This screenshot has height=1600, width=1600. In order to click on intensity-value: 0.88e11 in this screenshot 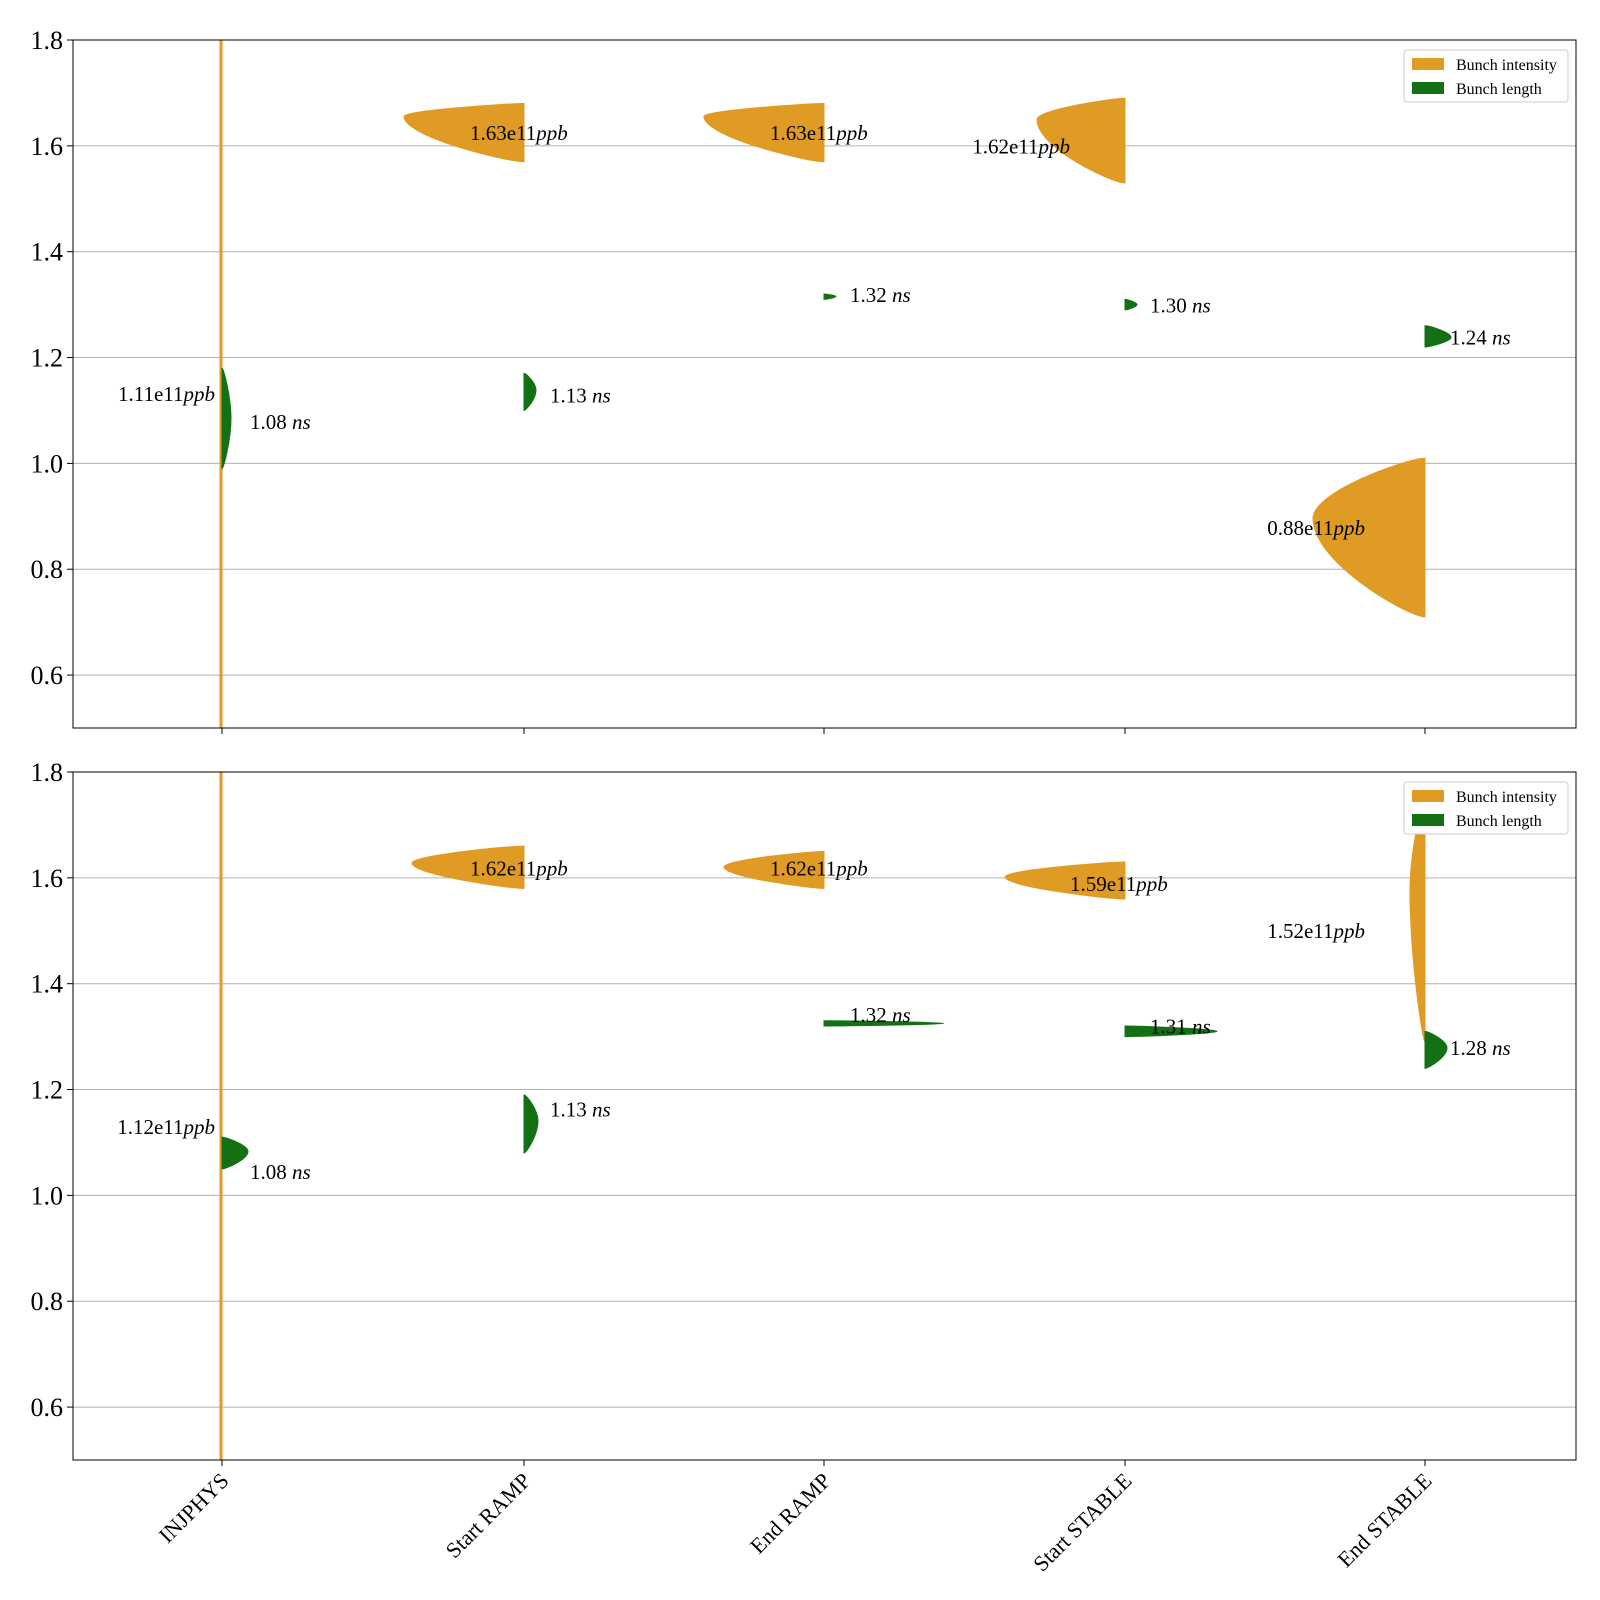, I will do `click(1300, 528)`.